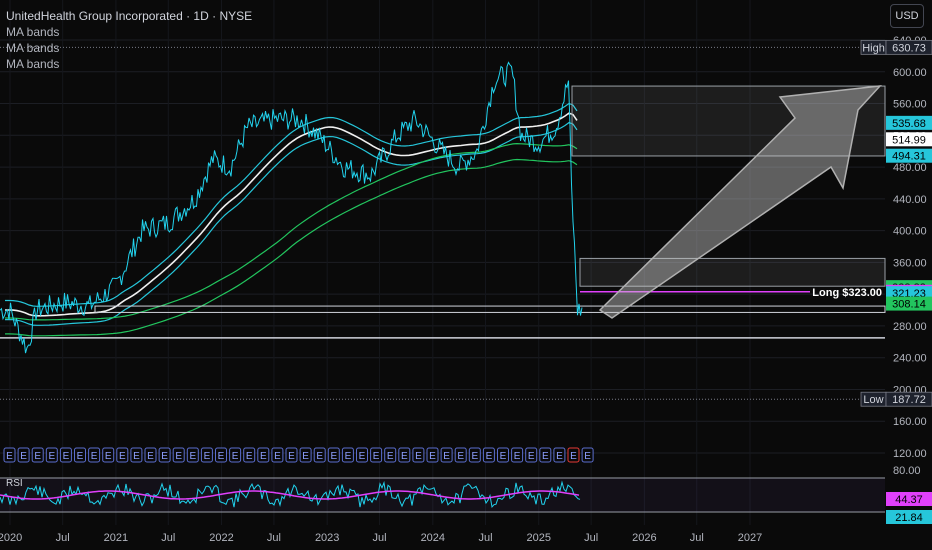 This screenshot has height=550, width=932. What do you see at coordinates (907, 471) in the screenshot?
I see `rsi-tick-label: 80.00` at bounding box center [907, 471].